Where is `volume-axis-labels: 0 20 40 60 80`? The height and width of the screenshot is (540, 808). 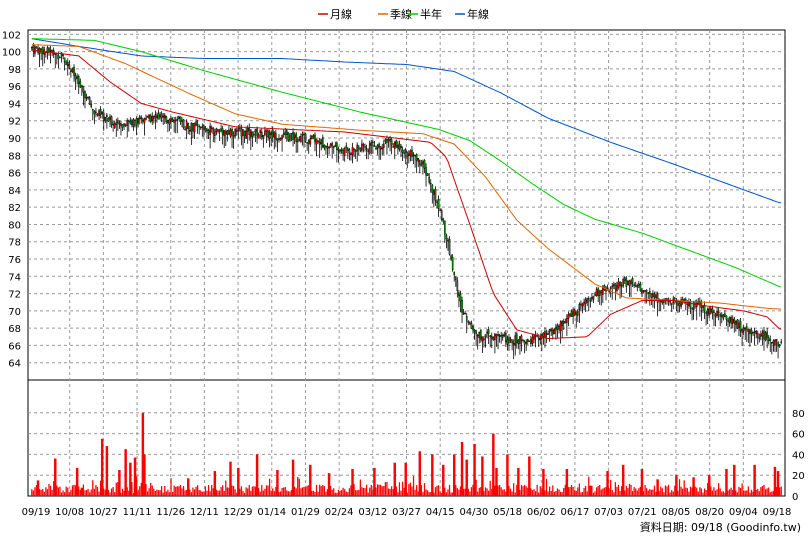
volume-axis-labels: 0 20 40 60 80 is located at coordinates (798, 456).